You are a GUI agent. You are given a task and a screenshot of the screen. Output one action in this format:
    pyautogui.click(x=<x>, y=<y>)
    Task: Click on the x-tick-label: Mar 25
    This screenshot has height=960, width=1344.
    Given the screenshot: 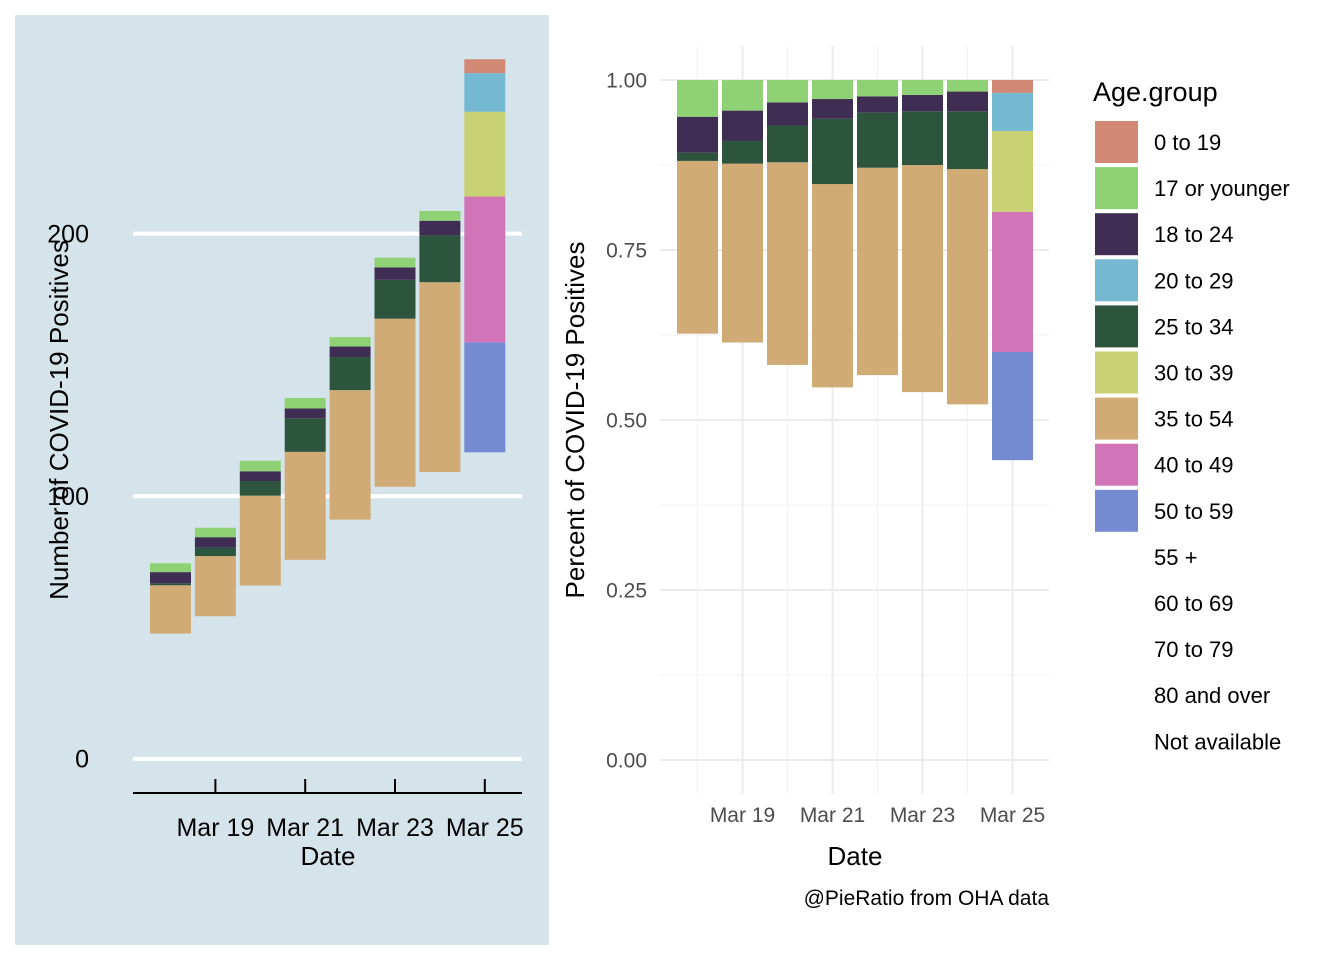 What is the action you would take?
    pyautogui.click(x=1012, y=815)
    